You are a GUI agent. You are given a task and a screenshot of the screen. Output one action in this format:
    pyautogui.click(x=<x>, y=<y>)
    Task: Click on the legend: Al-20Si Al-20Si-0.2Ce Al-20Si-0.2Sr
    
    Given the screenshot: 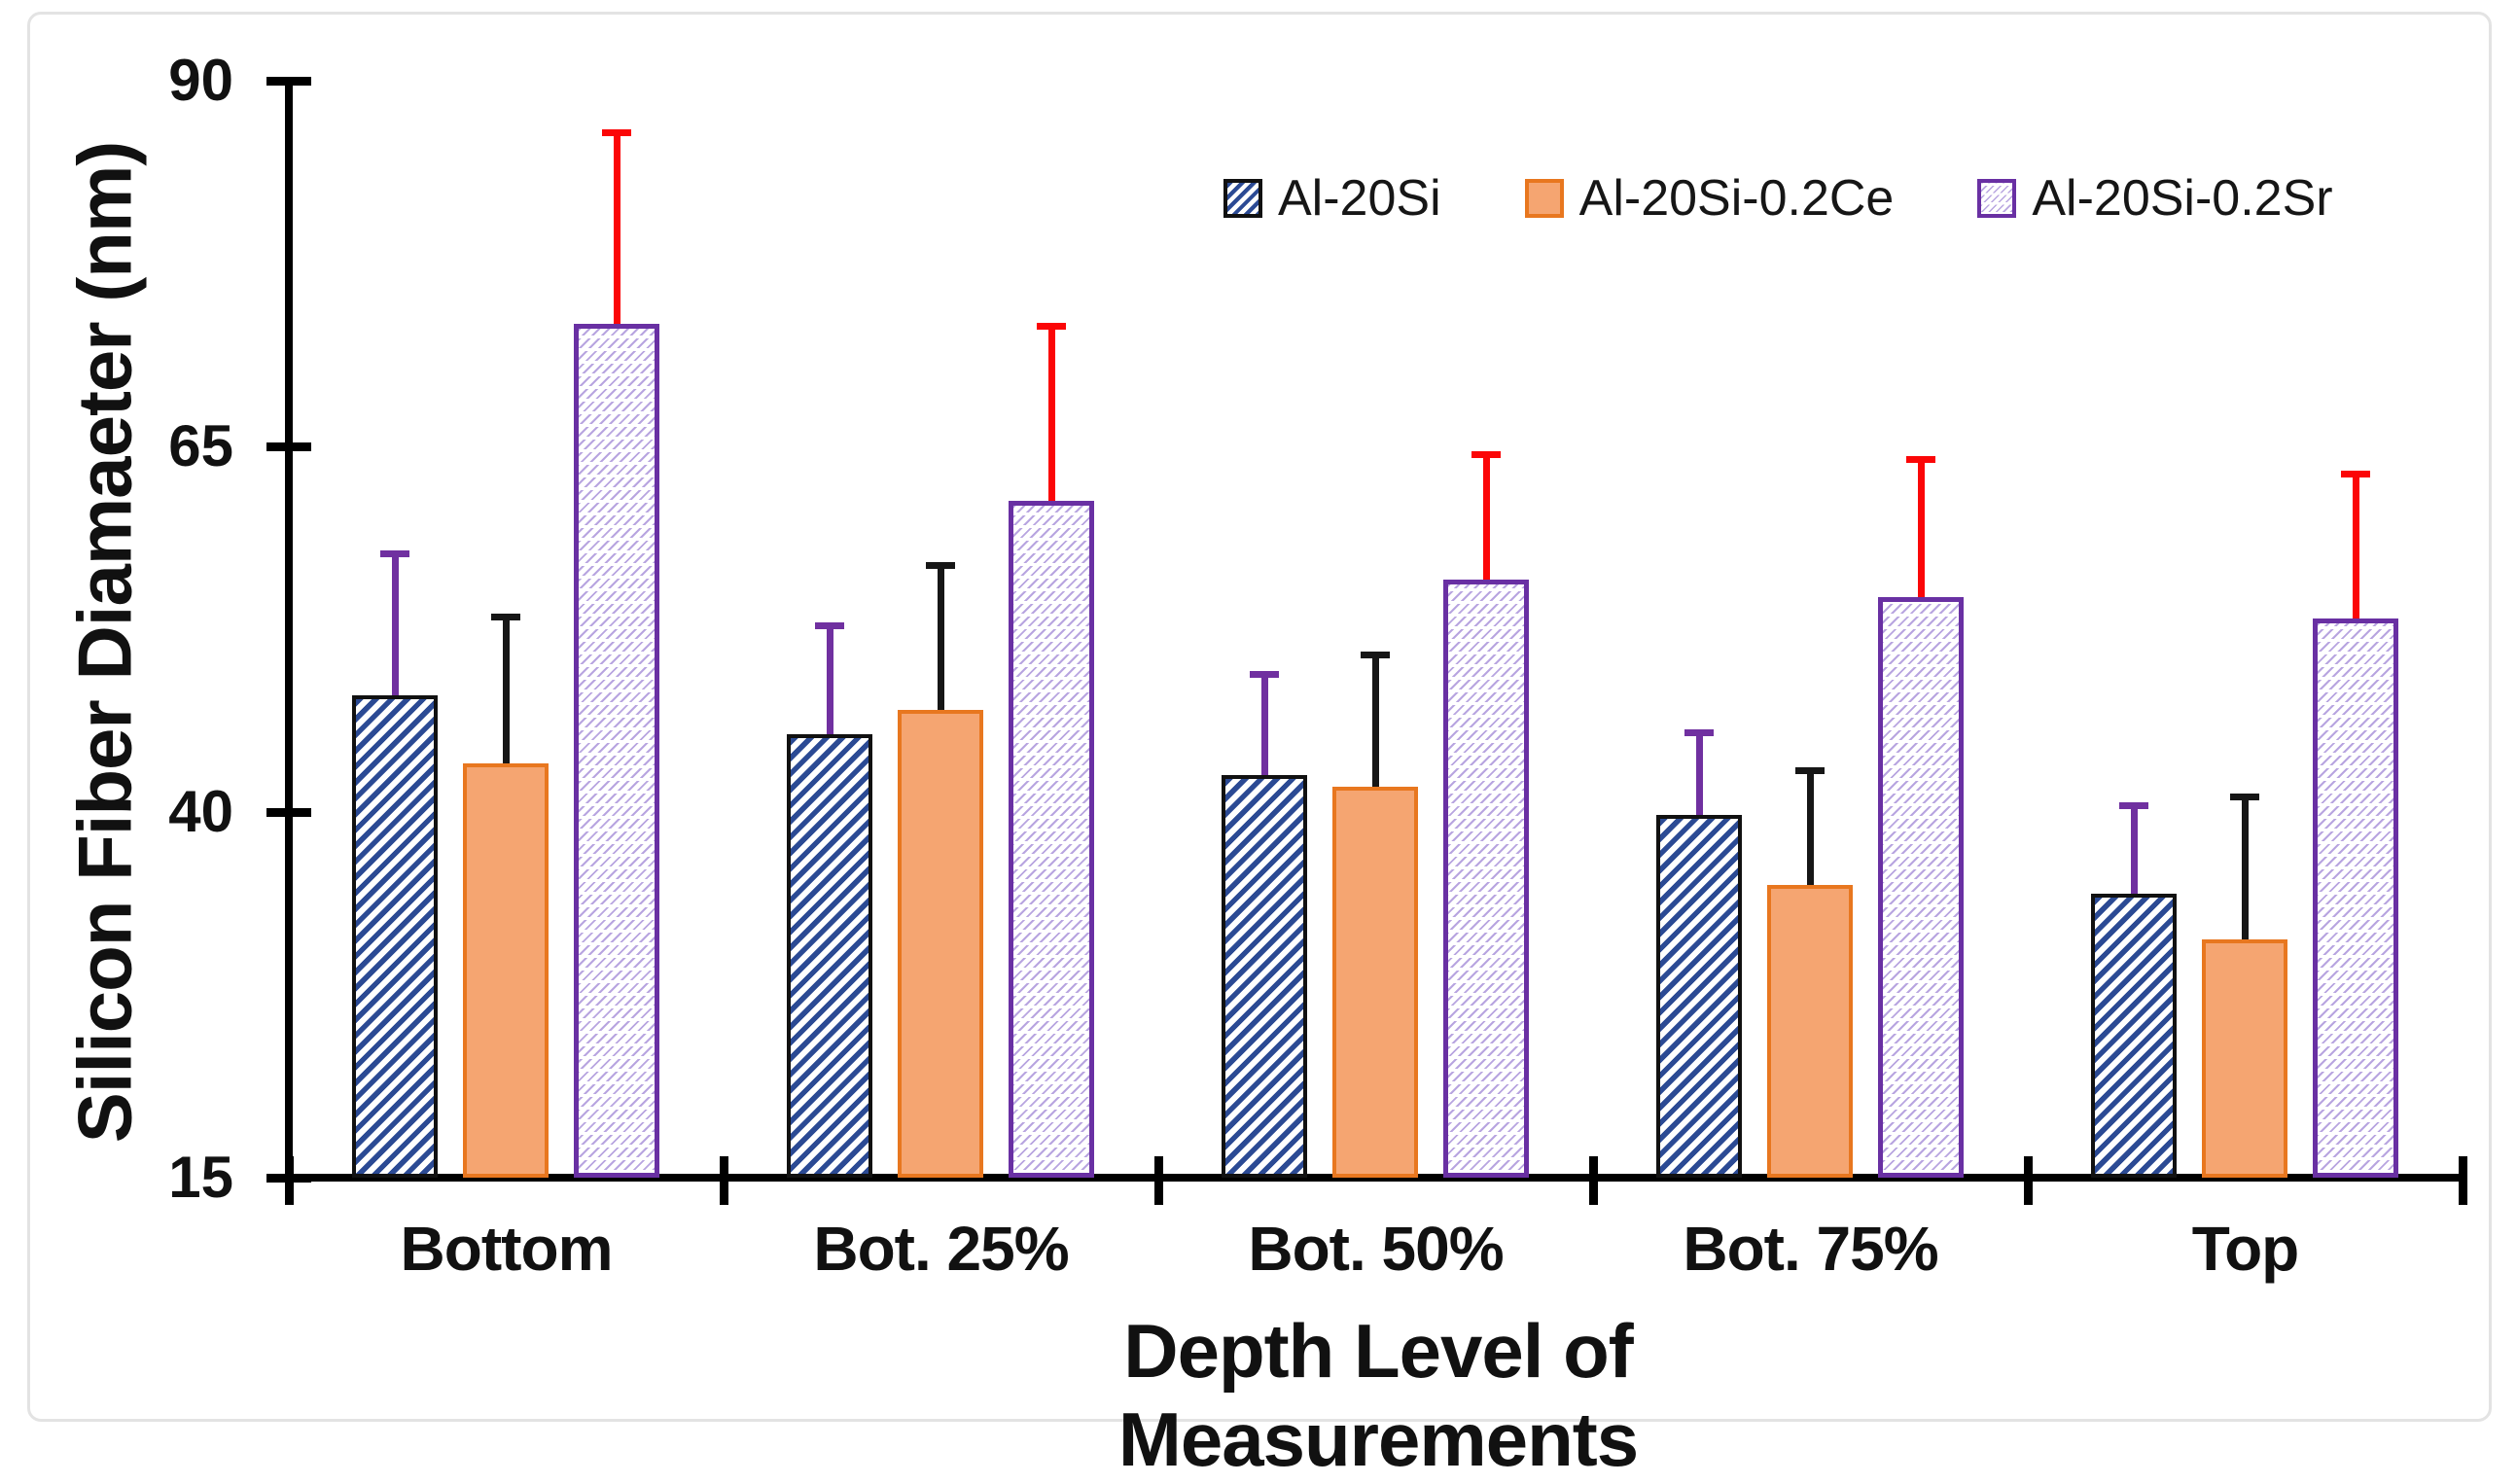 What is the action you would take?
    pyautogui.click(x=1778, y=199)
    